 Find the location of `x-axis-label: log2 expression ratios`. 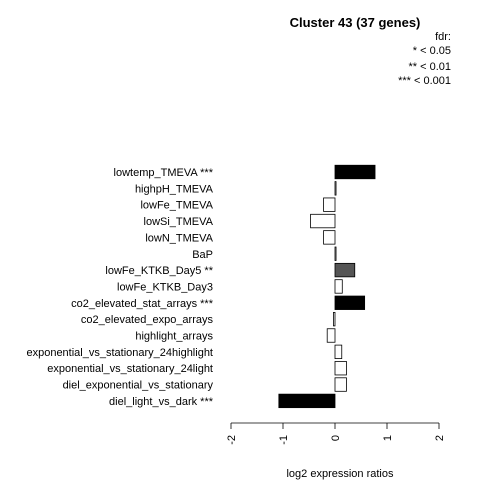

x-axis-label: log2 expression ratios is located at coordinates (340, 474).